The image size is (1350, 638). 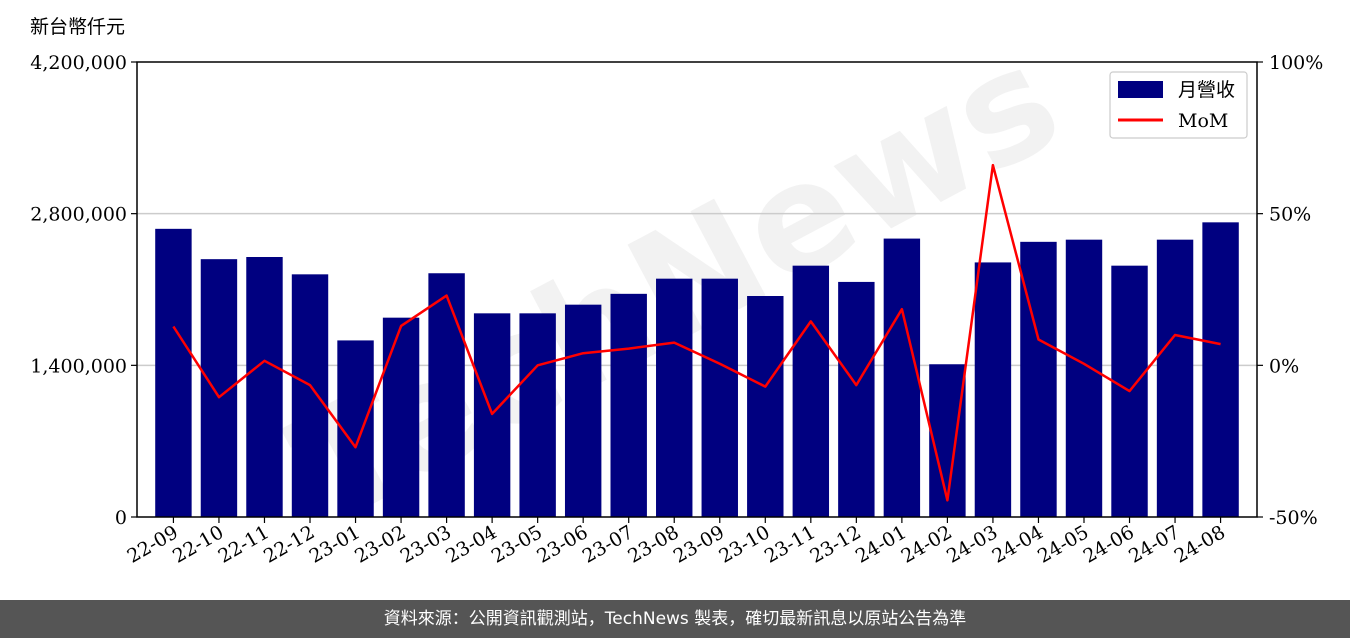 What do you see at coordinates (562, 544) in the screenshot?
I see `x-tick-label: 23-06` at bounding box center [562, 544].